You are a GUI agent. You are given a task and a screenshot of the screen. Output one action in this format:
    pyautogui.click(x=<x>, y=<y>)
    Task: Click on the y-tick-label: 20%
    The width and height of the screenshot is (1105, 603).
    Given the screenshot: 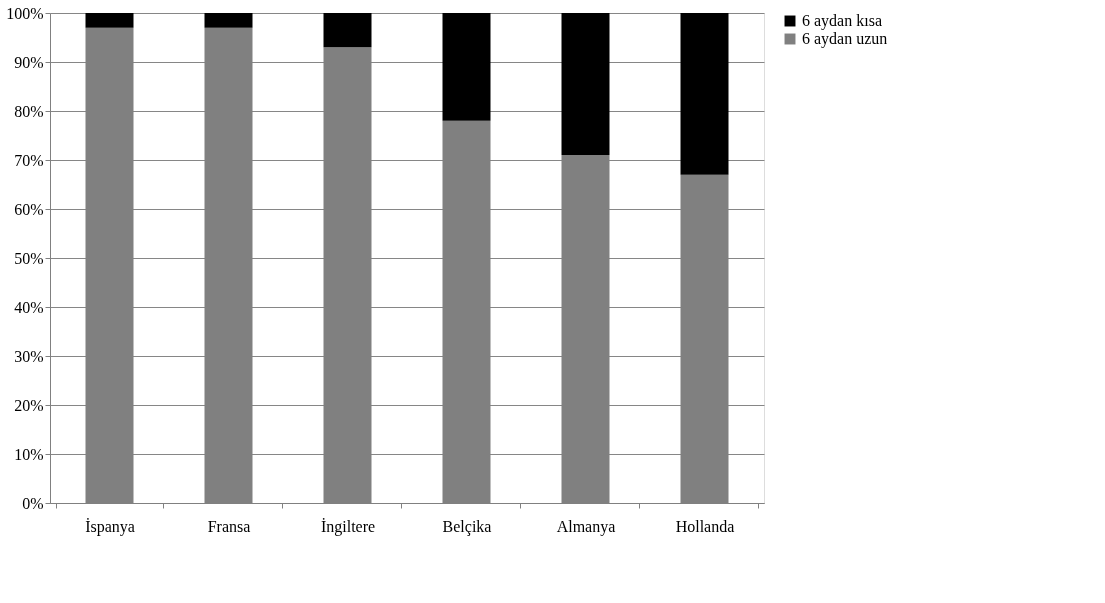 What is the action you would take?
    pyautogui.click(x=29, y=405)
    